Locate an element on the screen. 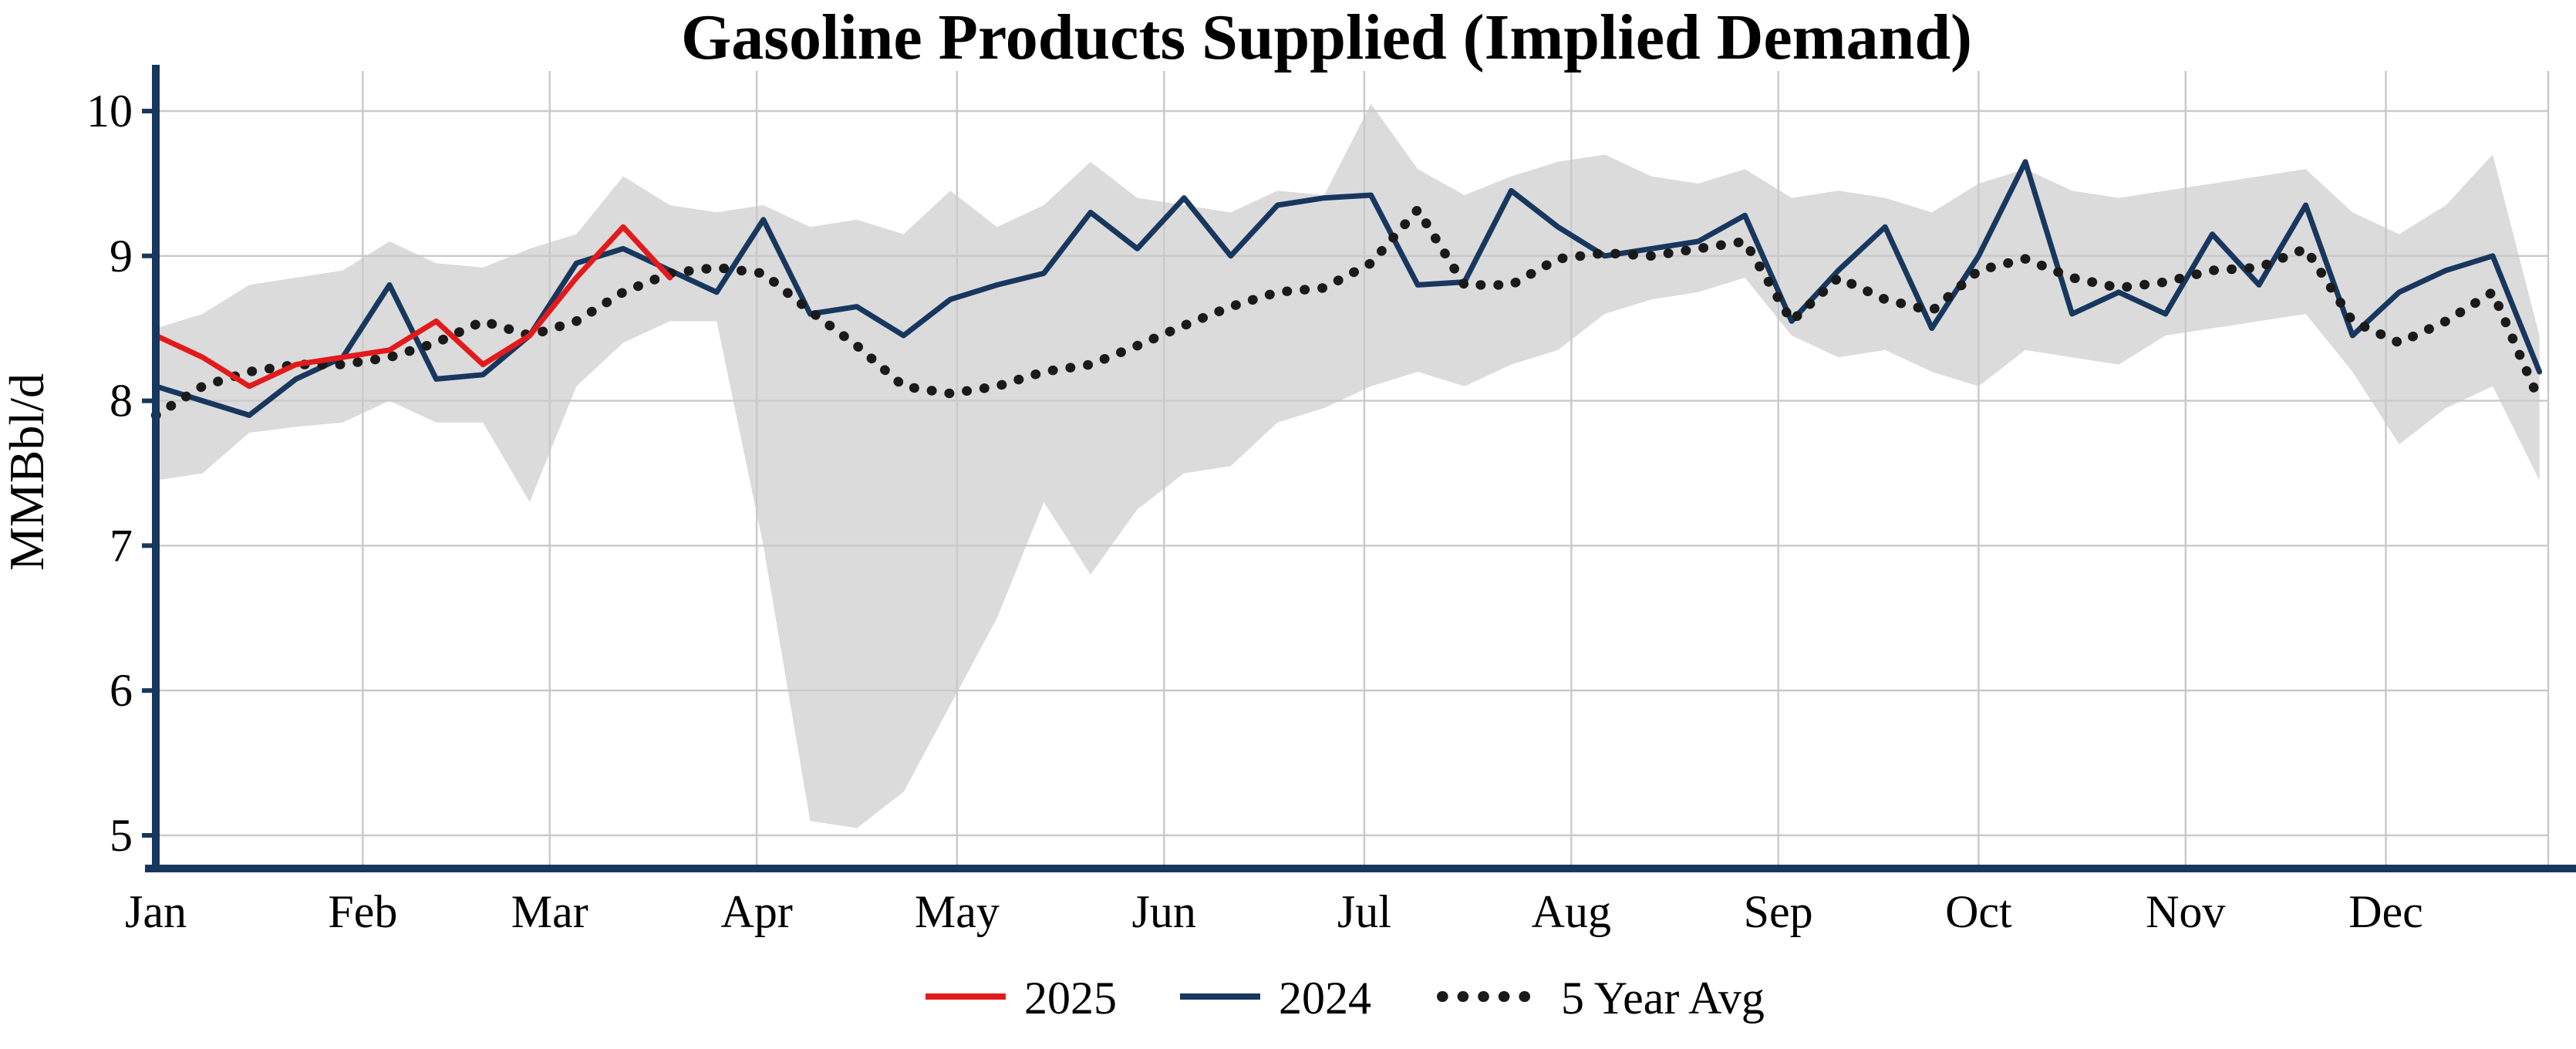  legend: 2025 2024 5 Year Avg is located at coordinates (1345, 999).